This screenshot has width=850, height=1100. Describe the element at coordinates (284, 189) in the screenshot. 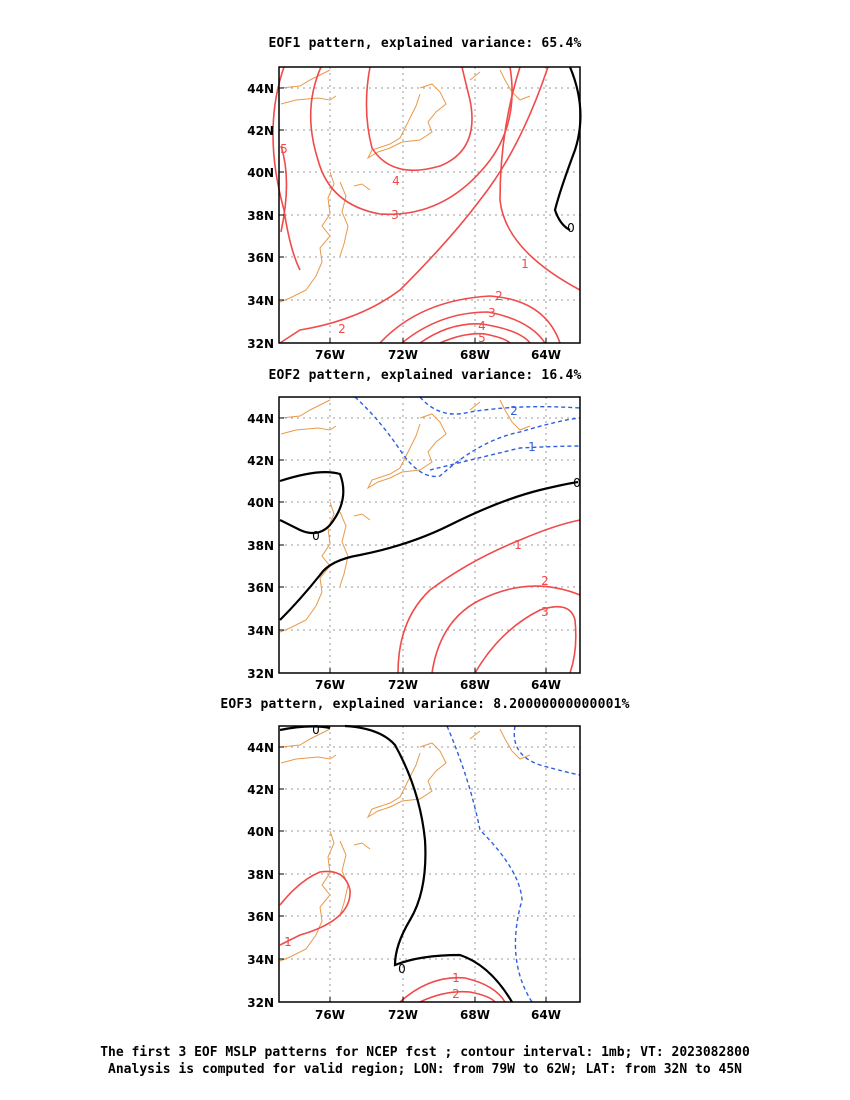

I see `eof1-contour-5-west` at that location.